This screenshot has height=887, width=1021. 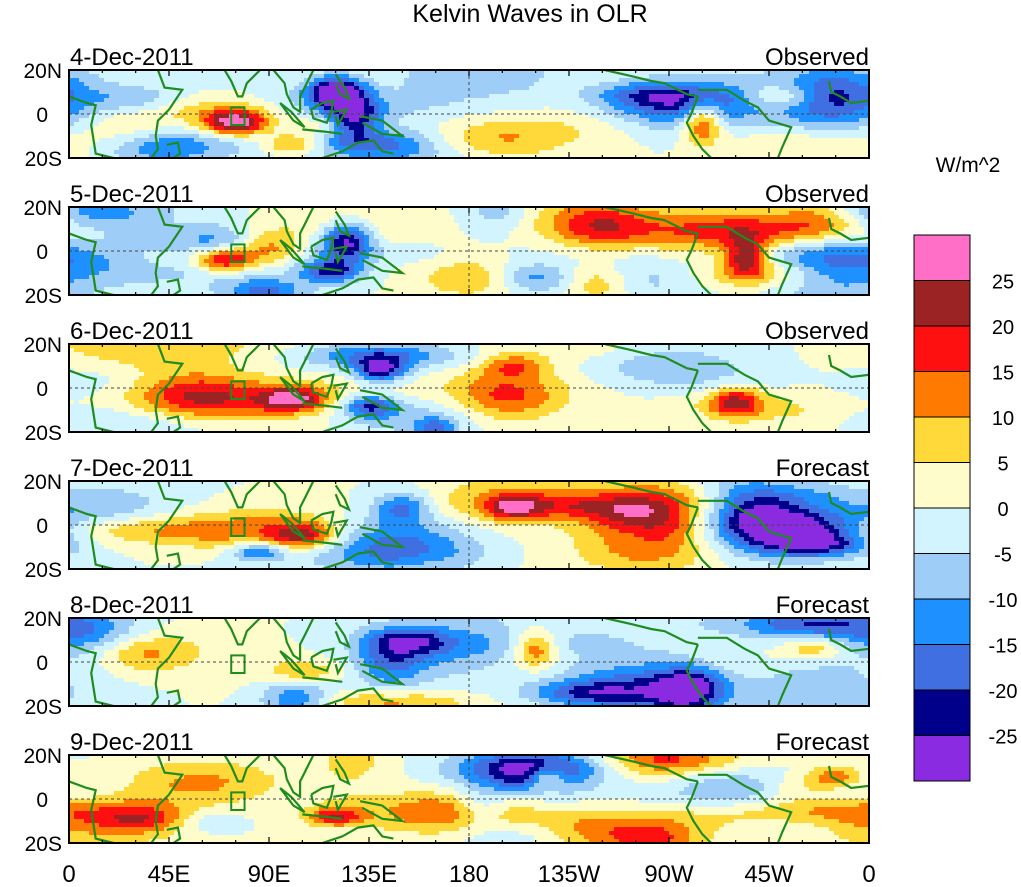 I want to click on colorbar-label: 15, so click(x=1003, y=374).